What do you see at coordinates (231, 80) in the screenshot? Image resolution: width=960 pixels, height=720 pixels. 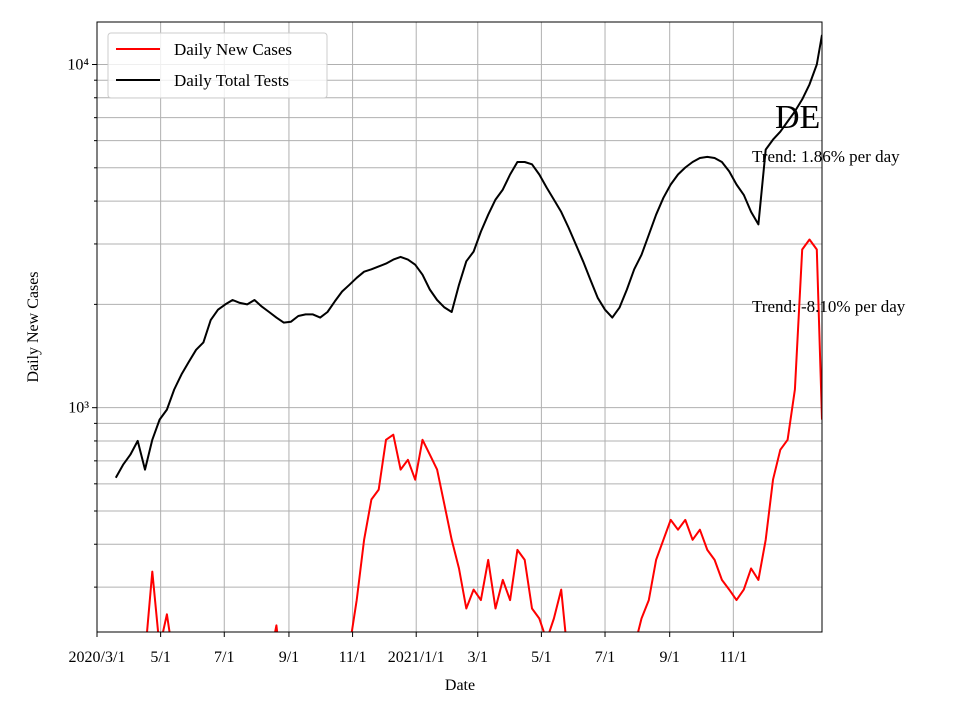 I see `legend-label: Daily Total Tests` at bounding box center [231, 80].